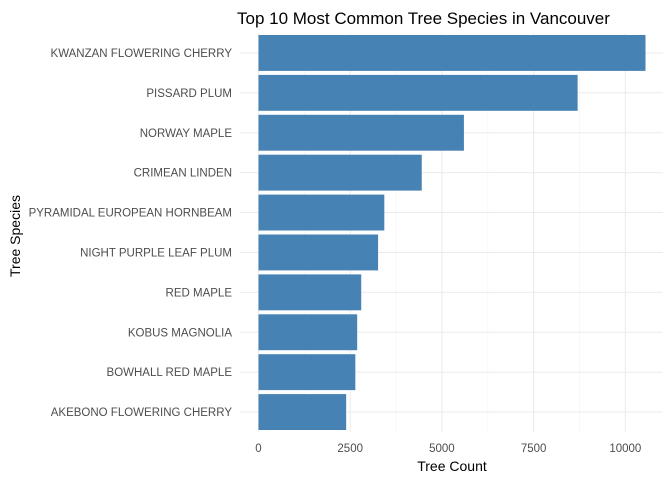  What do you see at coordinates (189, 94) in the screenshot?
I see `y-tick-label: PISSARD PLUM` at bounding box center [189, 94].